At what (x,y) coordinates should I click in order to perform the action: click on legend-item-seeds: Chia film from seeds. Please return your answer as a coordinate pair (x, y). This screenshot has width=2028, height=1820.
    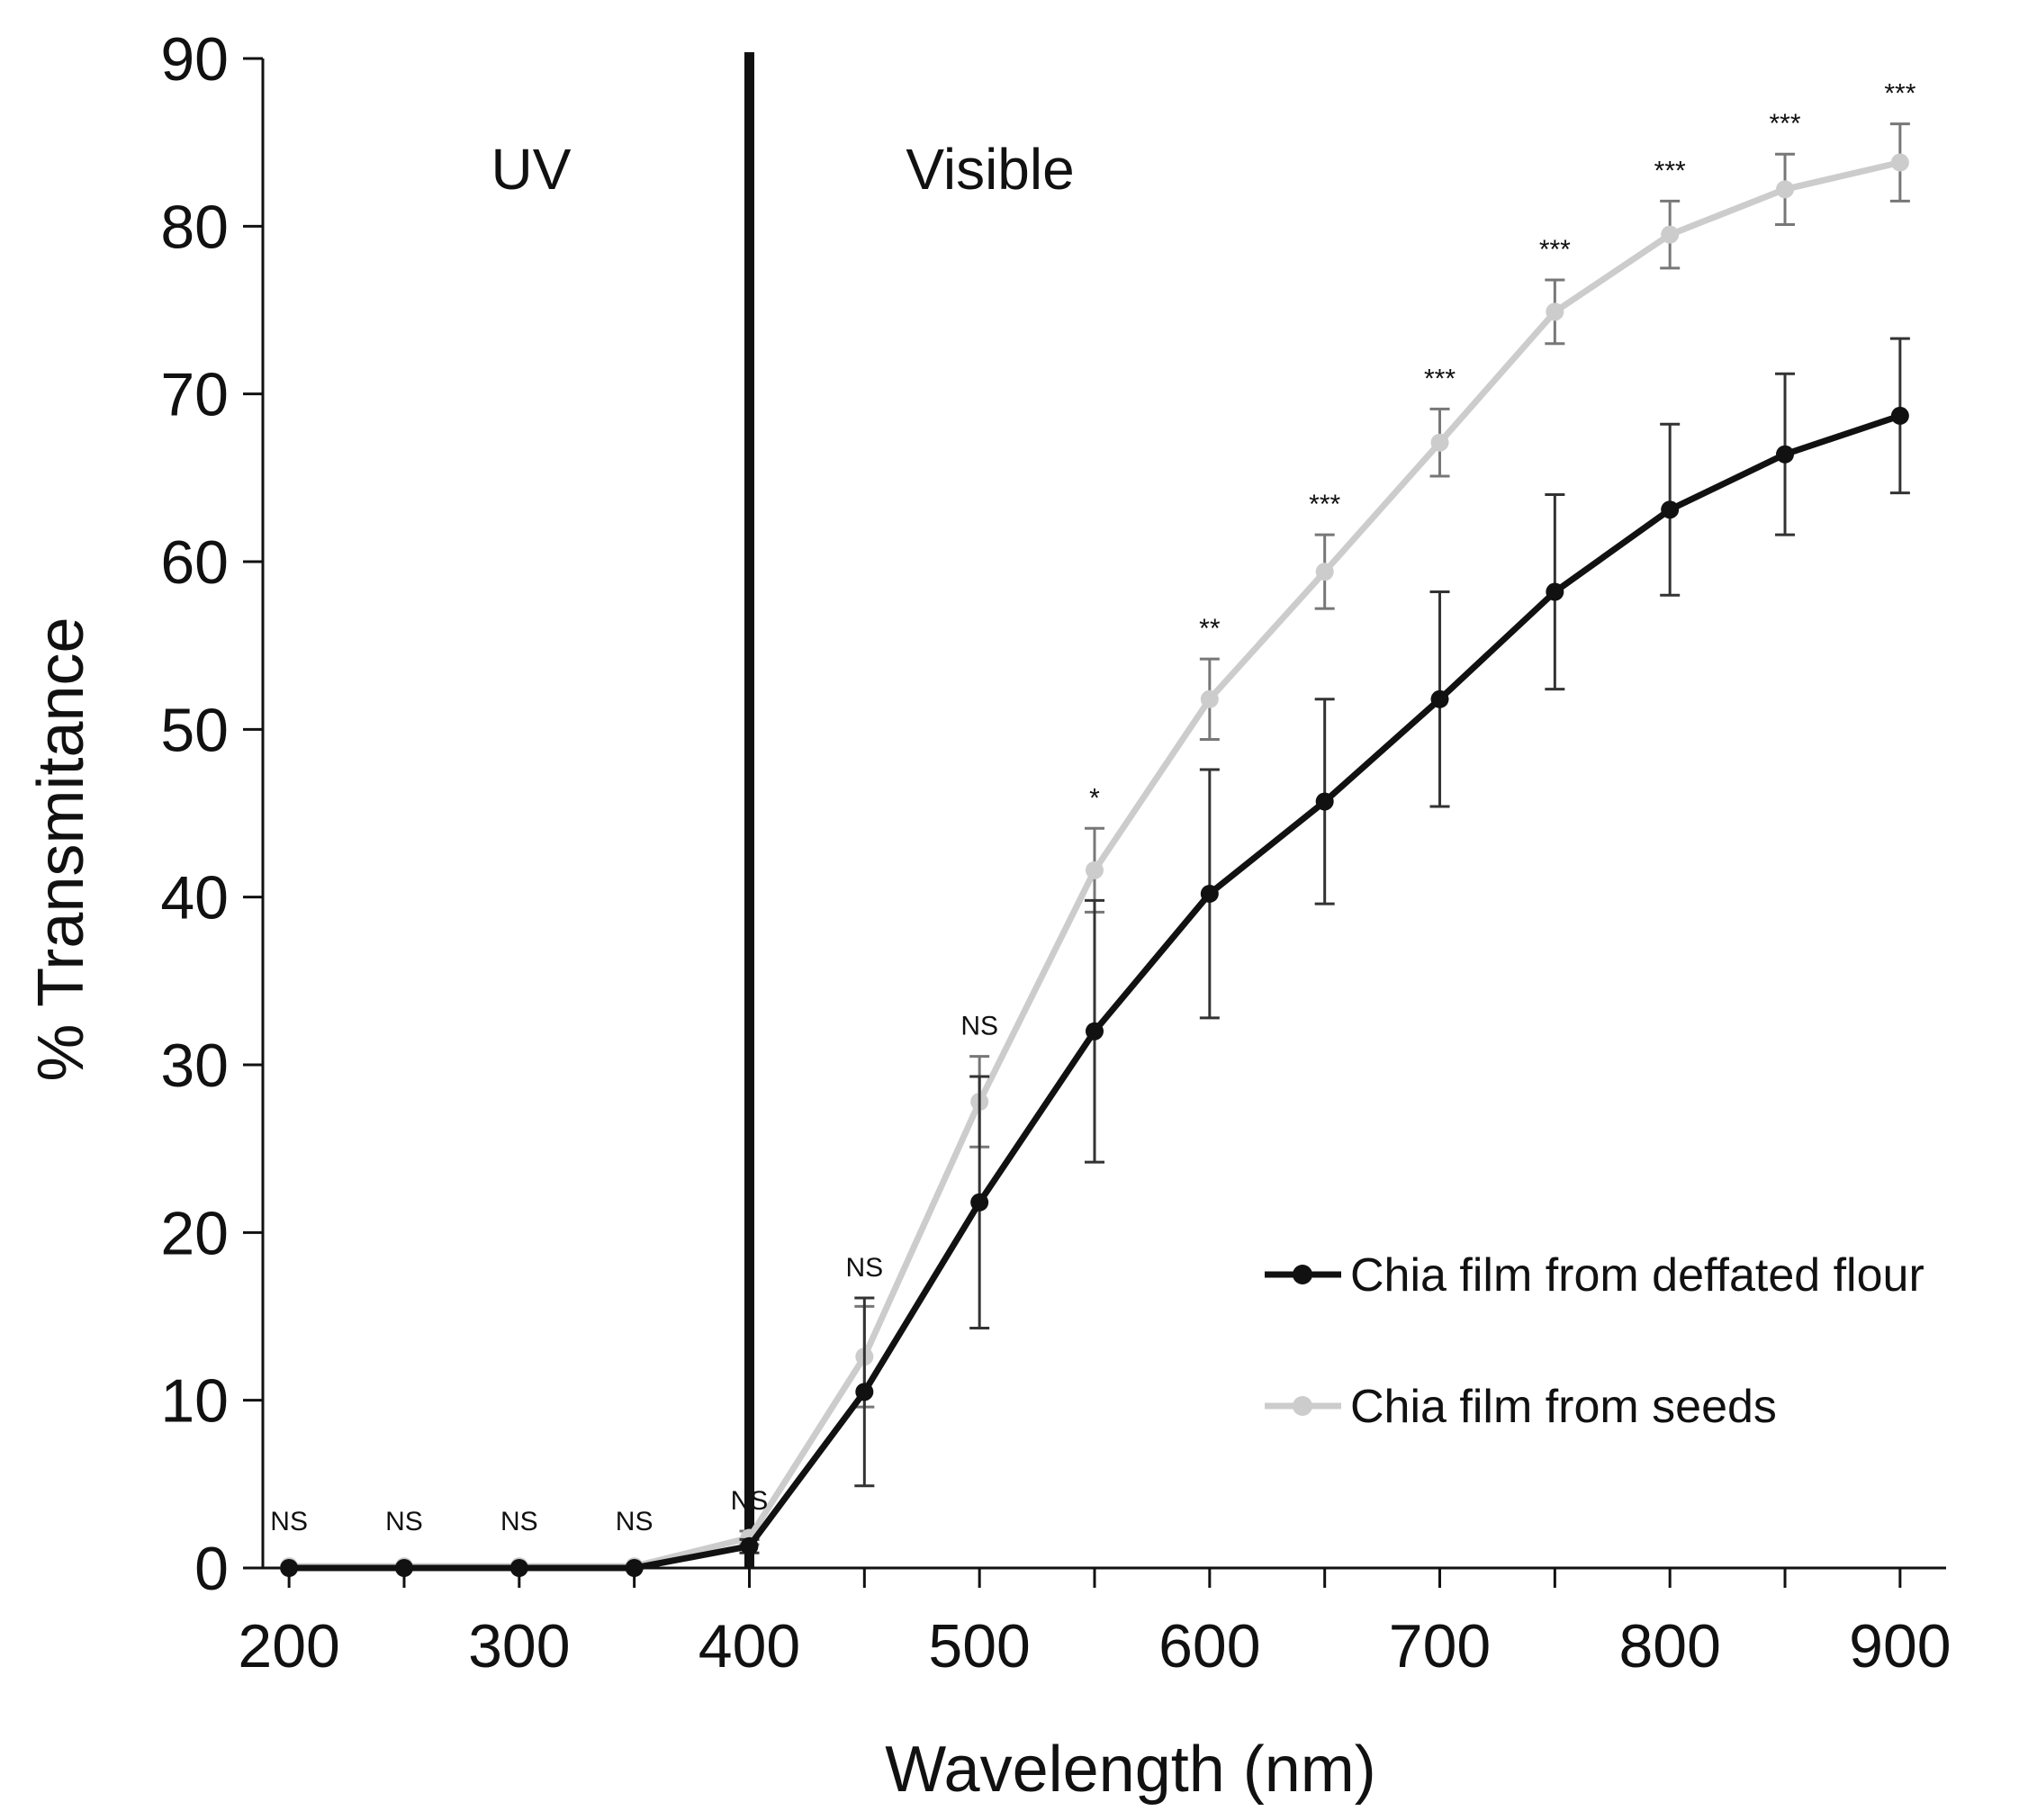
    Looking at the image, I should click on (1521, 1407).